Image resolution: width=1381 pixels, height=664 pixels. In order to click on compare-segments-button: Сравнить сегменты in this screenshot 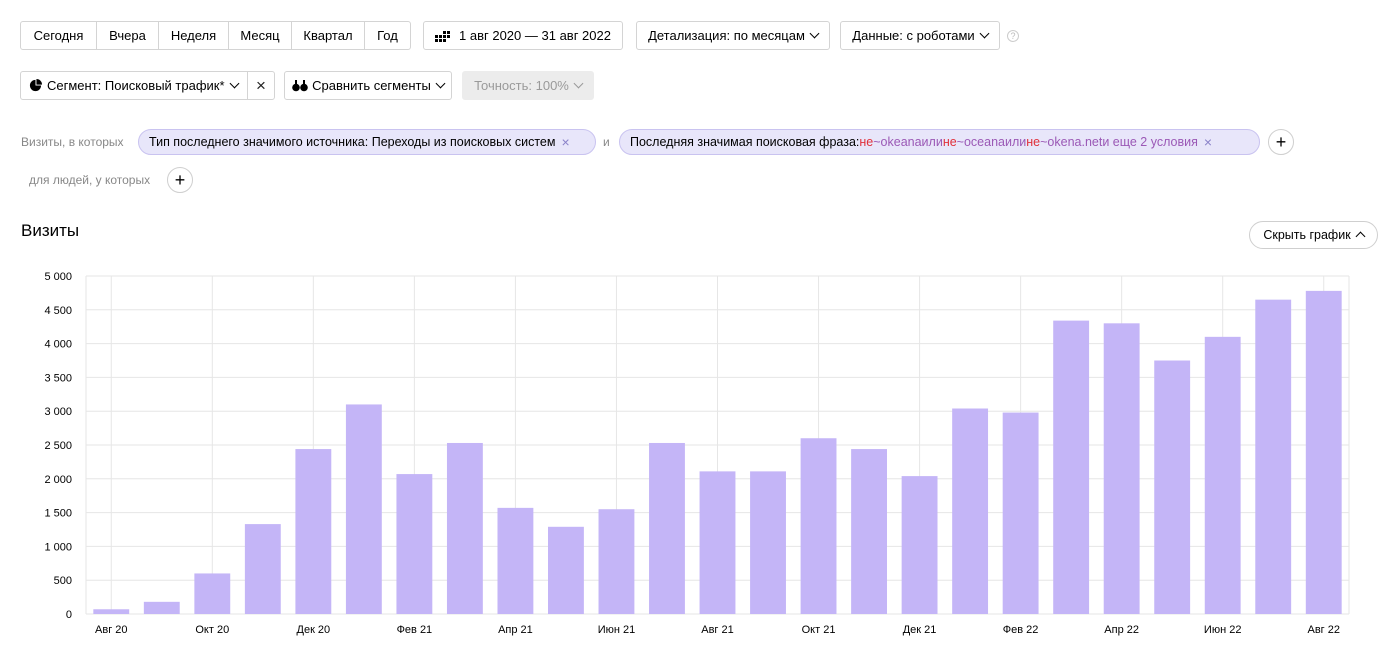, I will do `click(368, 85)`.